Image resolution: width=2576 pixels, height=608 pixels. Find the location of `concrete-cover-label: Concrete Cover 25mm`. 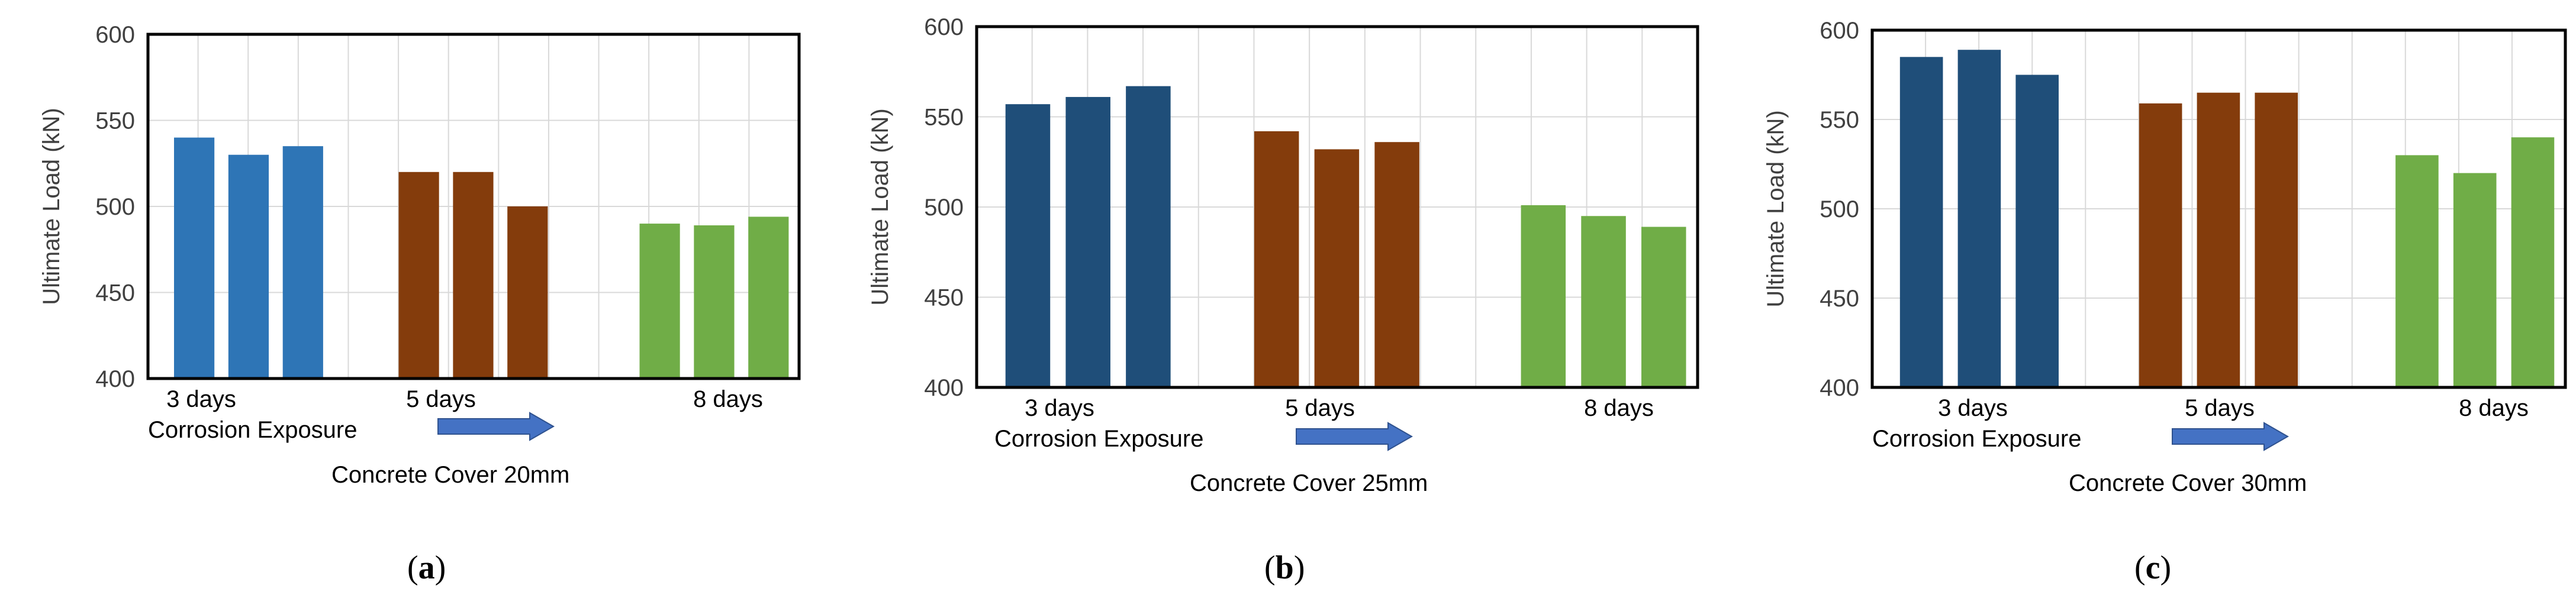

concrete-cover-label: Concrete Cover 25mm is located at coordinates (1309, 483).